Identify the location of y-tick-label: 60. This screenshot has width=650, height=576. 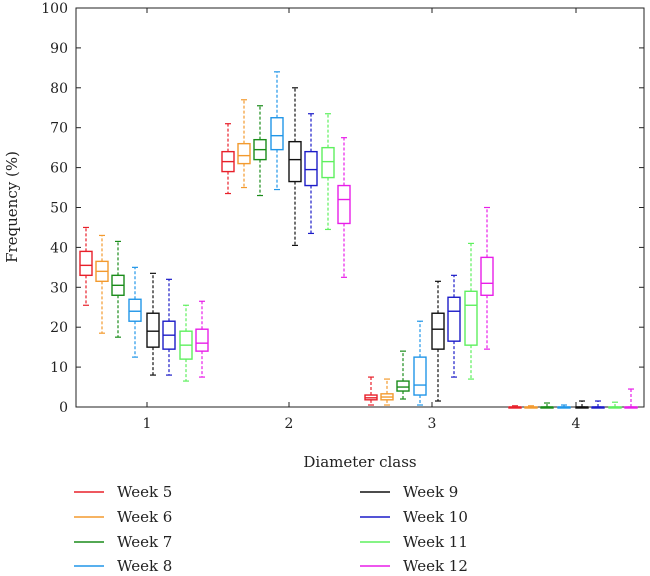
(59, 169).